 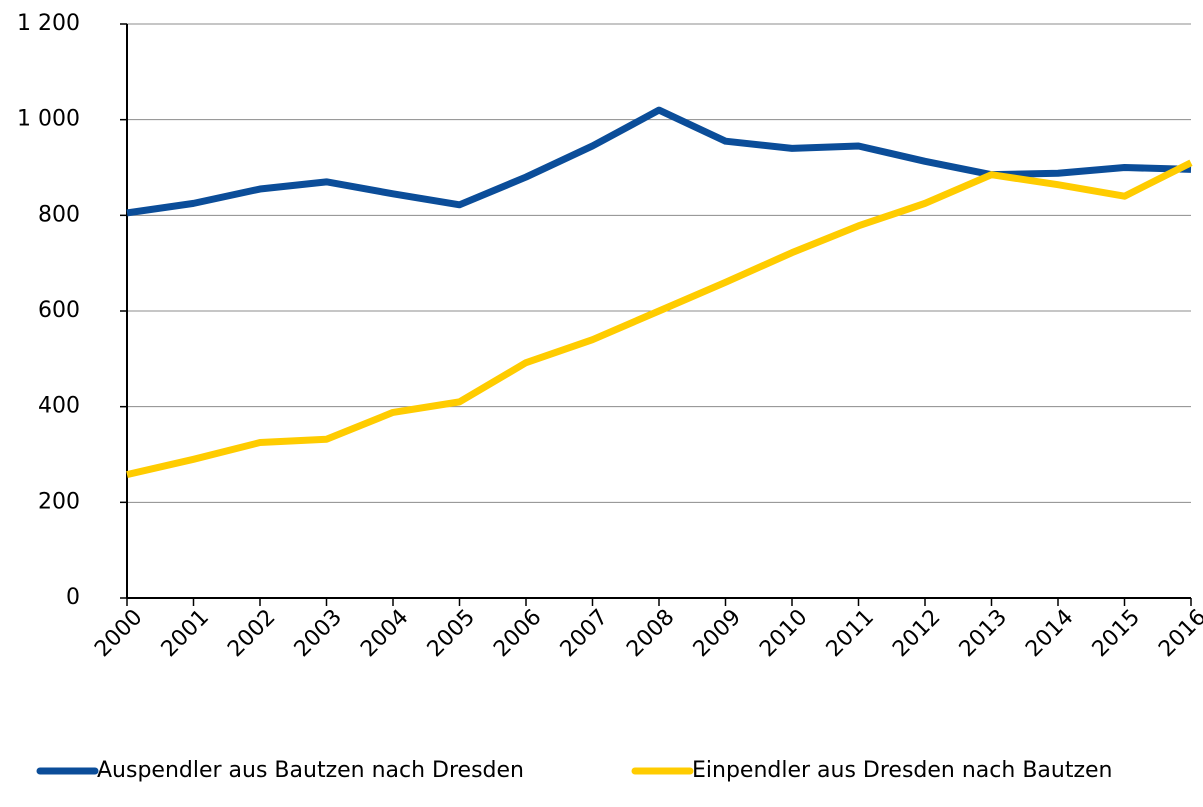 I want to click on y-tick-label: 400, so click(x=59, y=406).